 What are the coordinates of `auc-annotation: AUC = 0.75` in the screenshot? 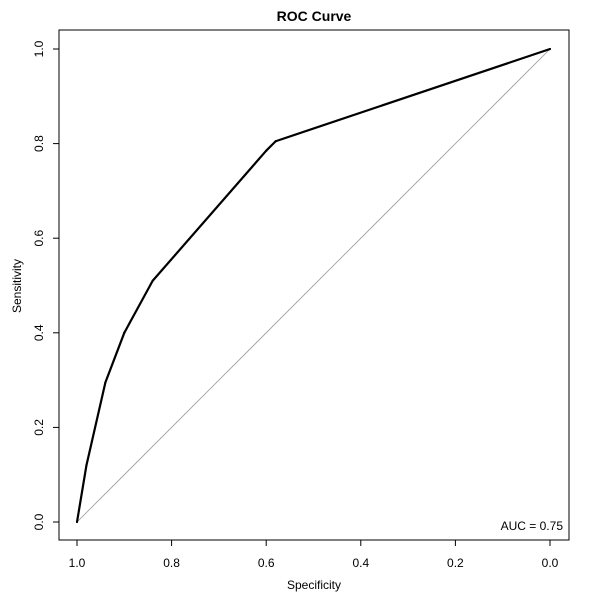 It's located at (532, 526).